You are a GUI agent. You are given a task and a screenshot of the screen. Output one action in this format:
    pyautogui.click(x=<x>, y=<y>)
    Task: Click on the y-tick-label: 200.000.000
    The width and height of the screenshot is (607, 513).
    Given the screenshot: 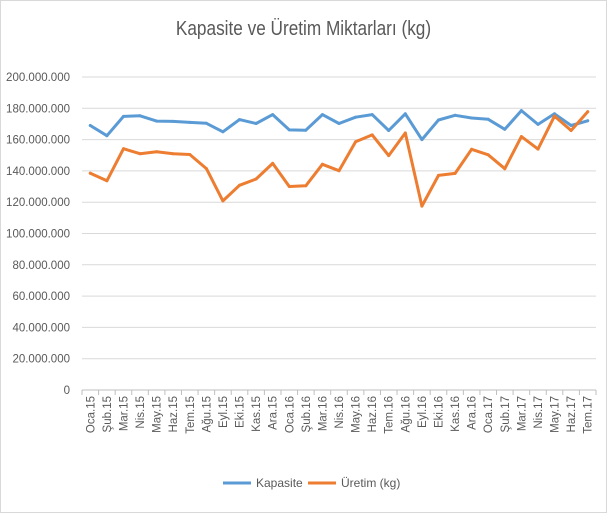 What is the action you would take?
    pyautogui.click(x=38, y=78)
    